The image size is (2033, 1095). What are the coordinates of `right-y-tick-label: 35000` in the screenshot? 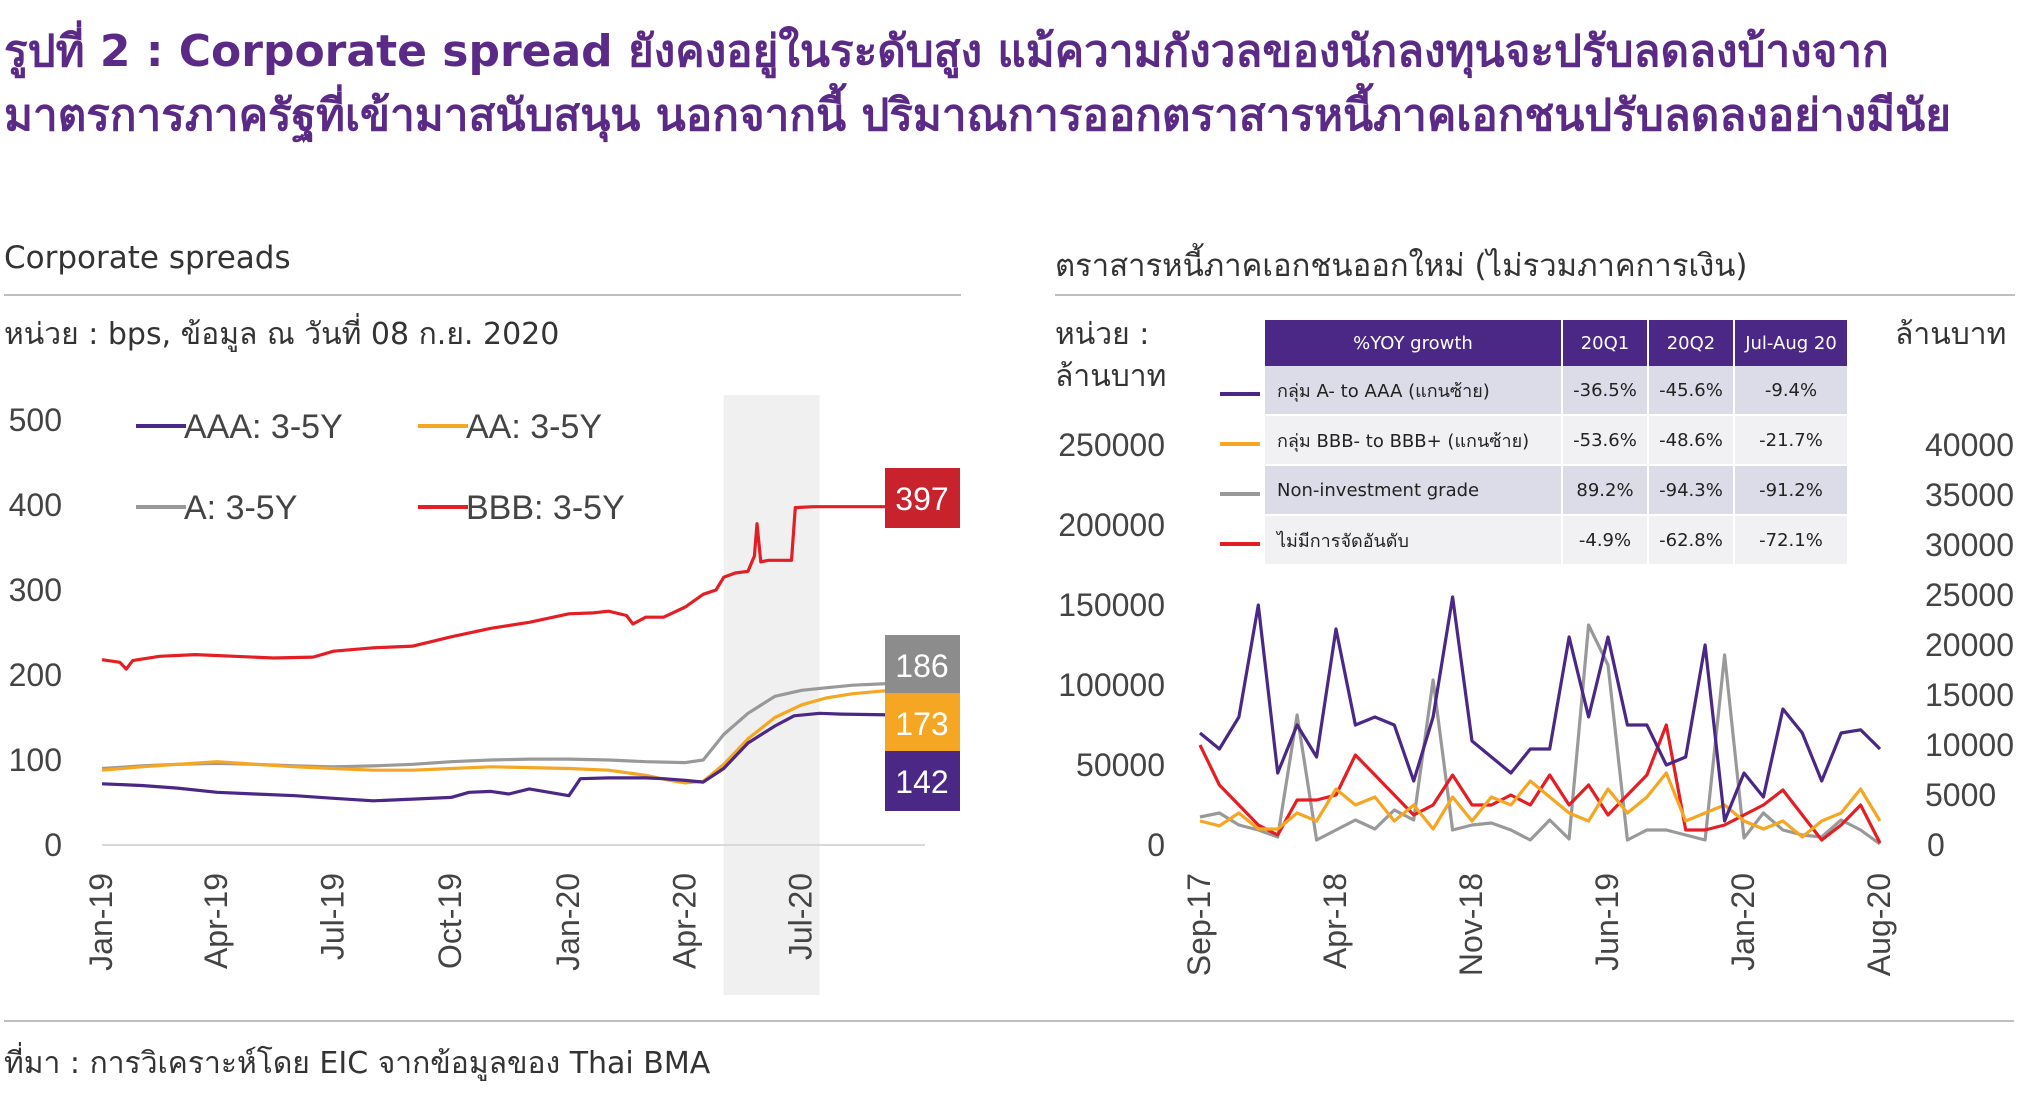 It's located at (1969, 495).